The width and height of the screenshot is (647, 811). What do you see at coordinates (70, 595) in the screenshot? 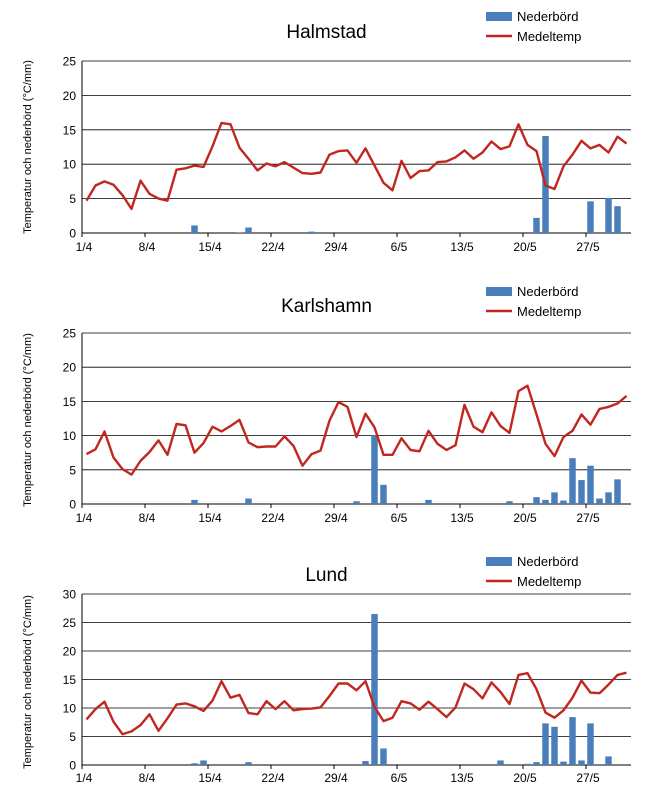
I see `y-tick-label: 30` at bounding box center [70, 595].